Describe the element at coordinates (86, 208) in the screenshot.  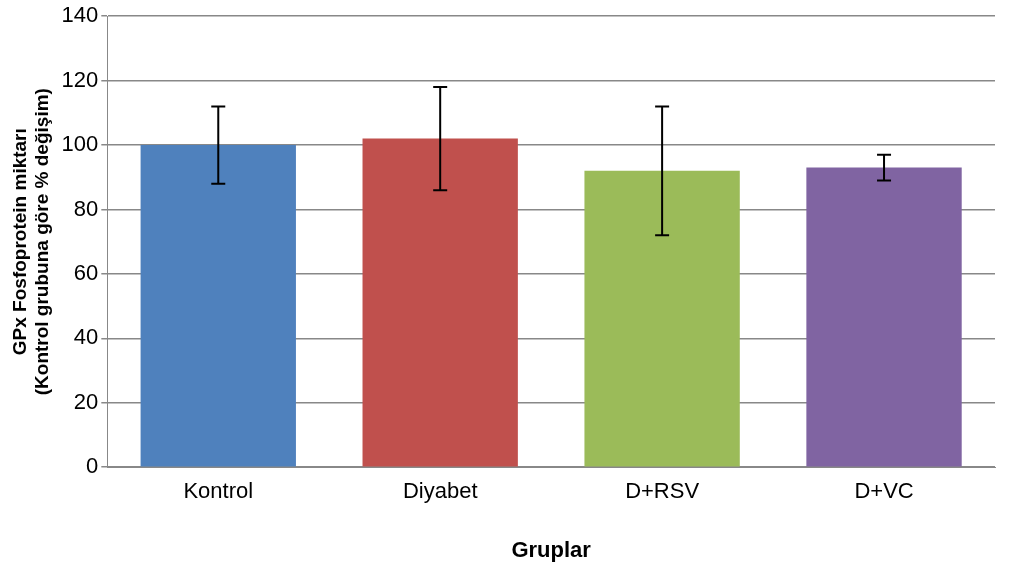
I see `y-tick-label: 80` at that location.